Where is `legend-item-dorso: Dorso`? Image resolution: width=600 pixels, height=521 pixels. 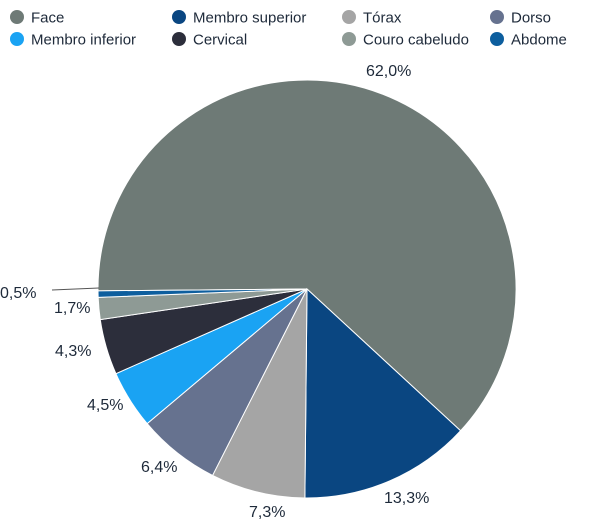 legend-item-dorso: Dorso is located at coordinates (520, 18).